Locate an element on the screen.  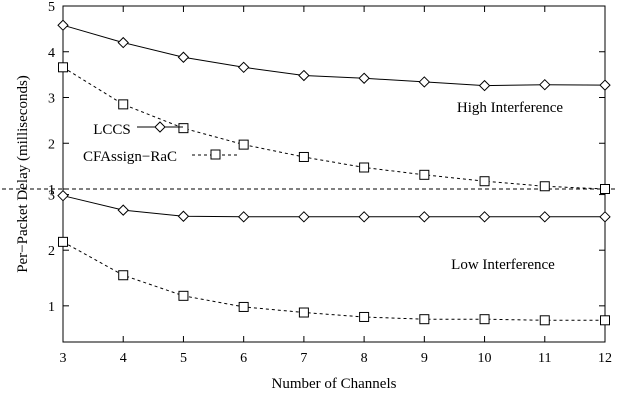
x-axis-label: Number of Channels is located at coordinates (334, 384).